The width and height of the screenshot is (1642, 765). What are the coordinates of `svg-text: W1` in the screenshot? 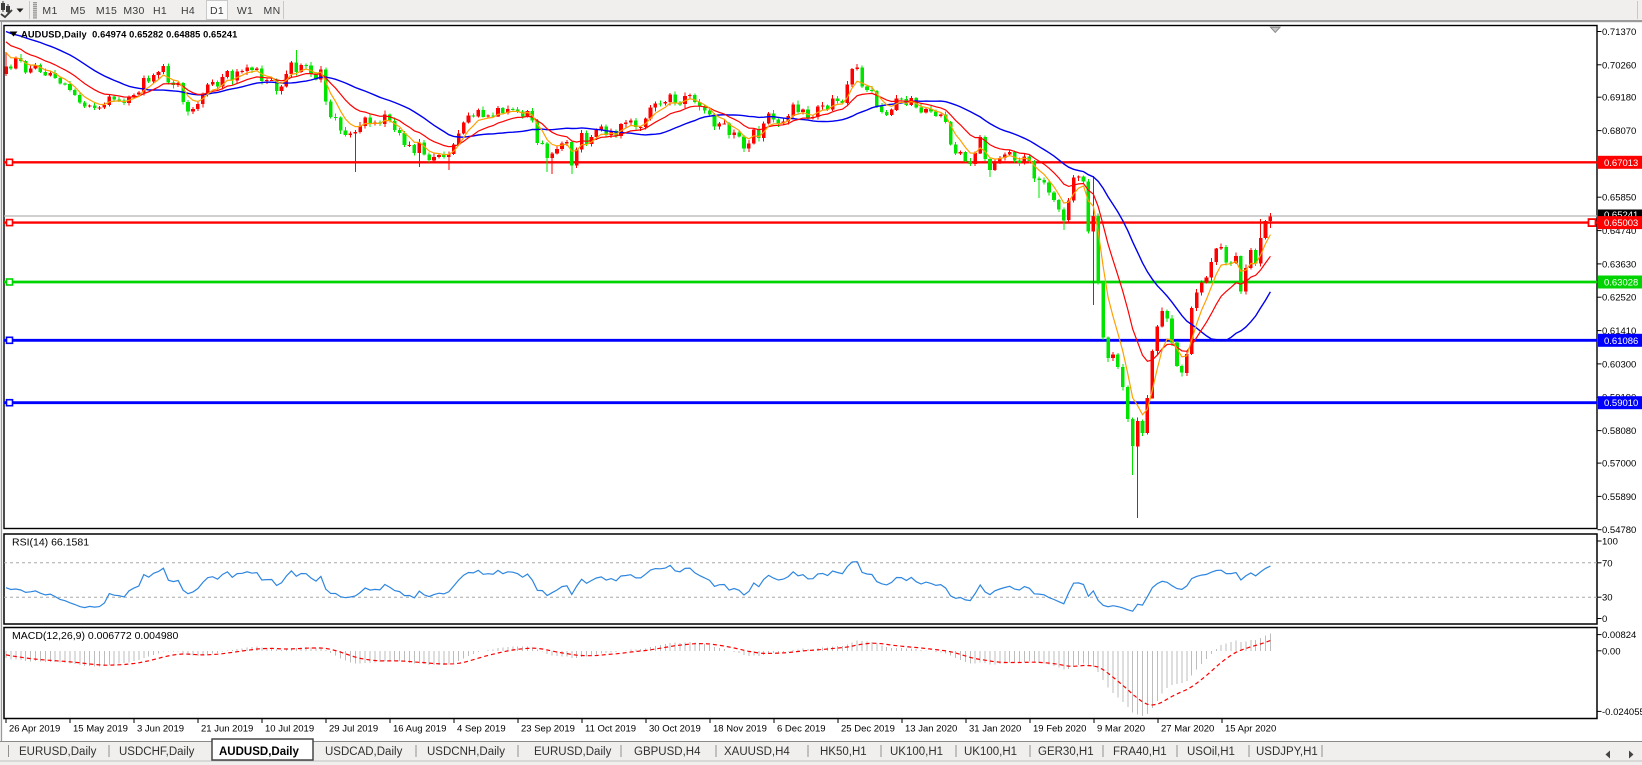 It's located at (245, 11).